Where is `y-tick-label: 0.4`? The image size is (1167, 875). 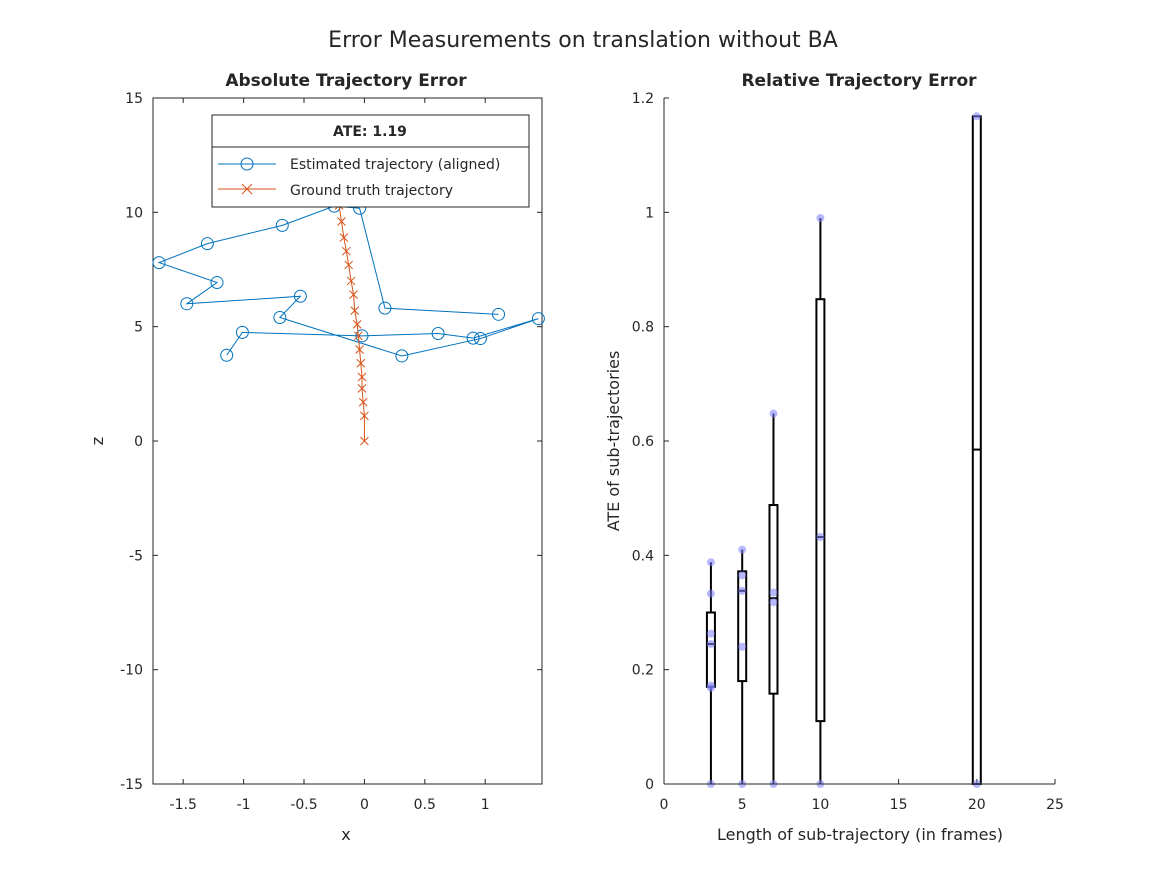 y-tick-label: 0.4 is located at coordinates (643, 556).